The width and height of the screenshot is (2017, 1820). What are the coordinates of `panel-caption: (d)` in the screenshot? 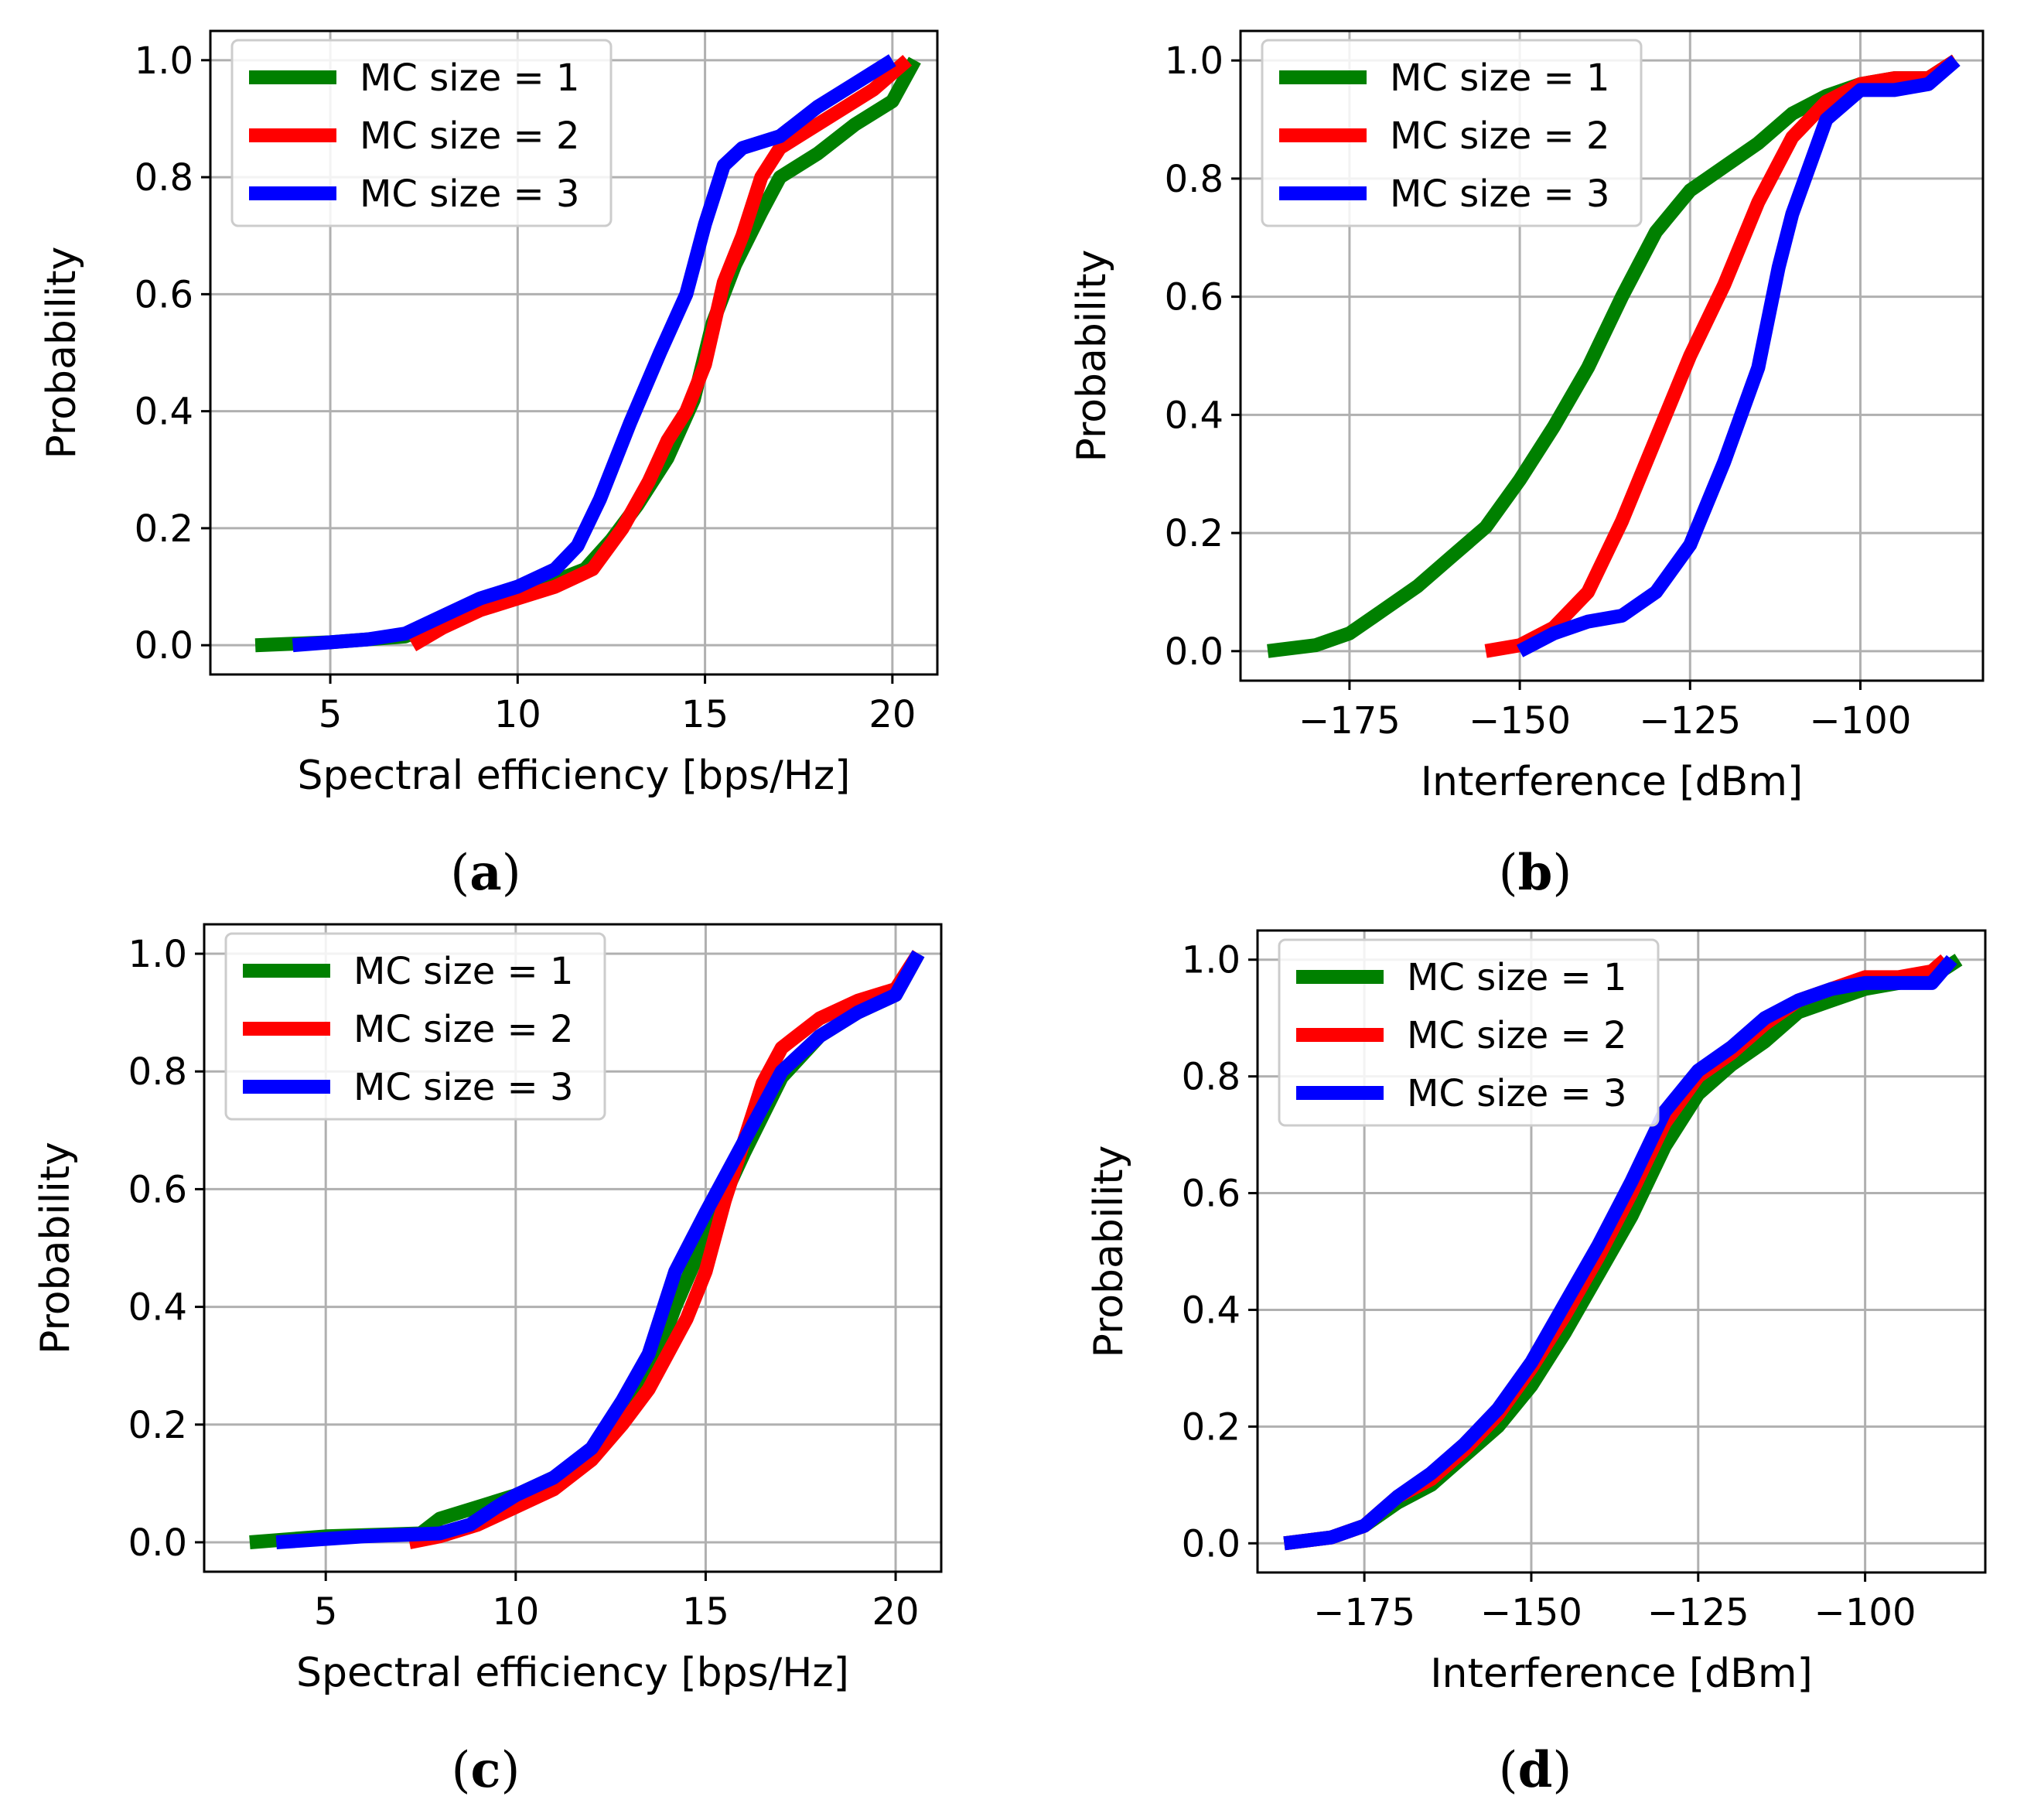 It's located at (1535, 1770).